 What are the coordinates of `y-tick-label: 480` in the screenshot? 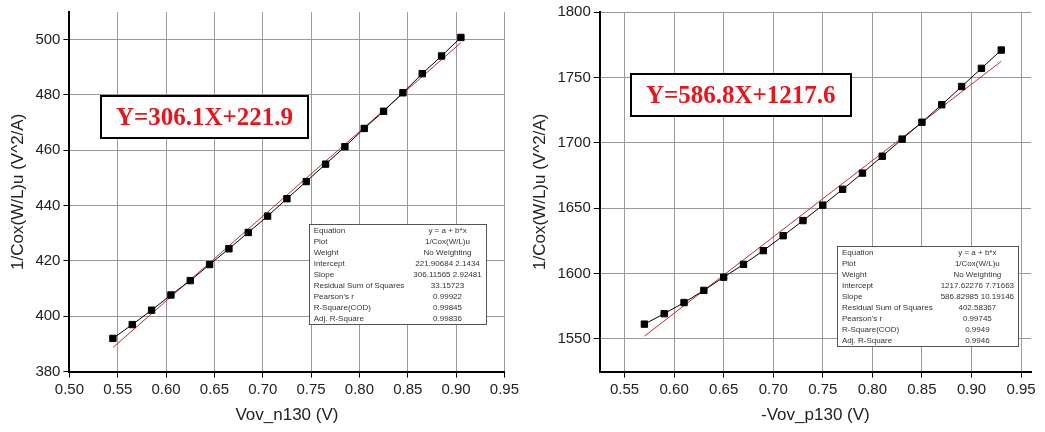 It's located at (48, 94).